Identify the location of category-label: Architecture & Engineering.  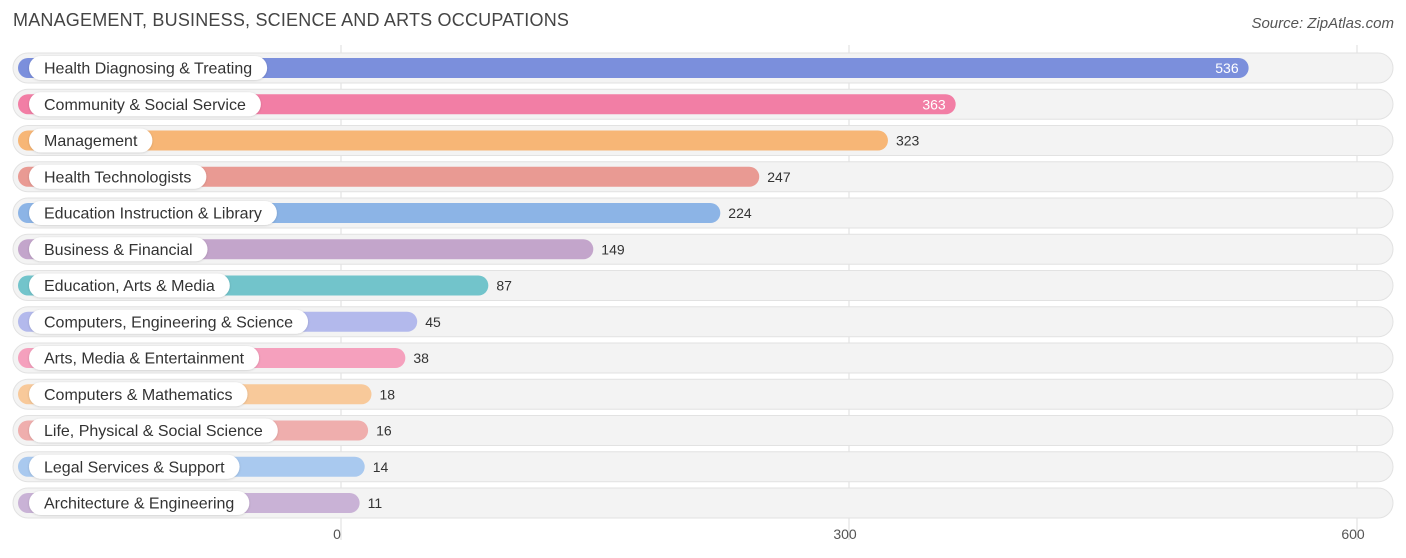
(139, 504).